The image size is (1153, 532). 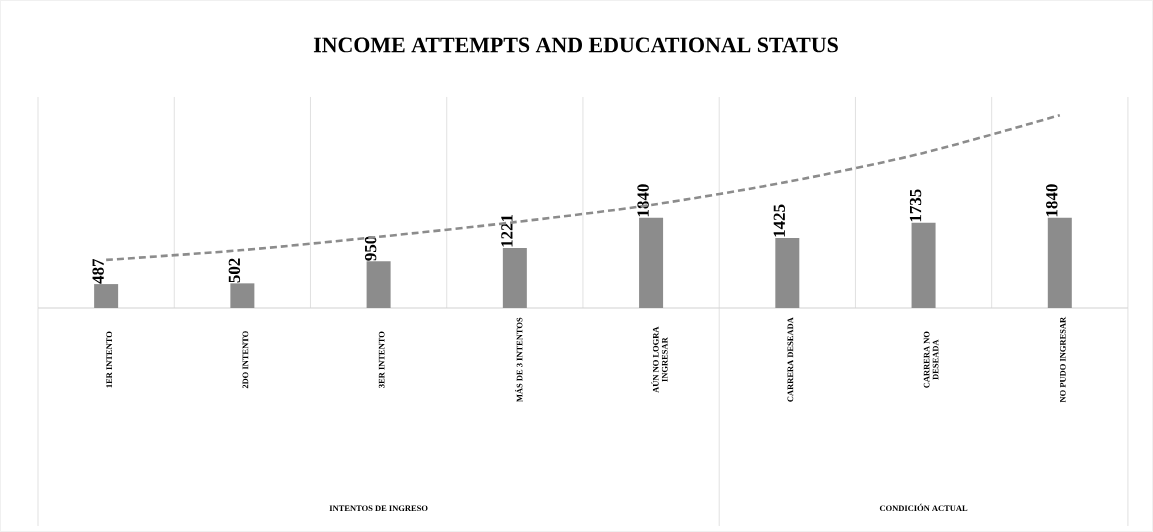 I want to click on x-tick-label: MÁS DE 3 INTENTOS, so click(x=519, y=359).